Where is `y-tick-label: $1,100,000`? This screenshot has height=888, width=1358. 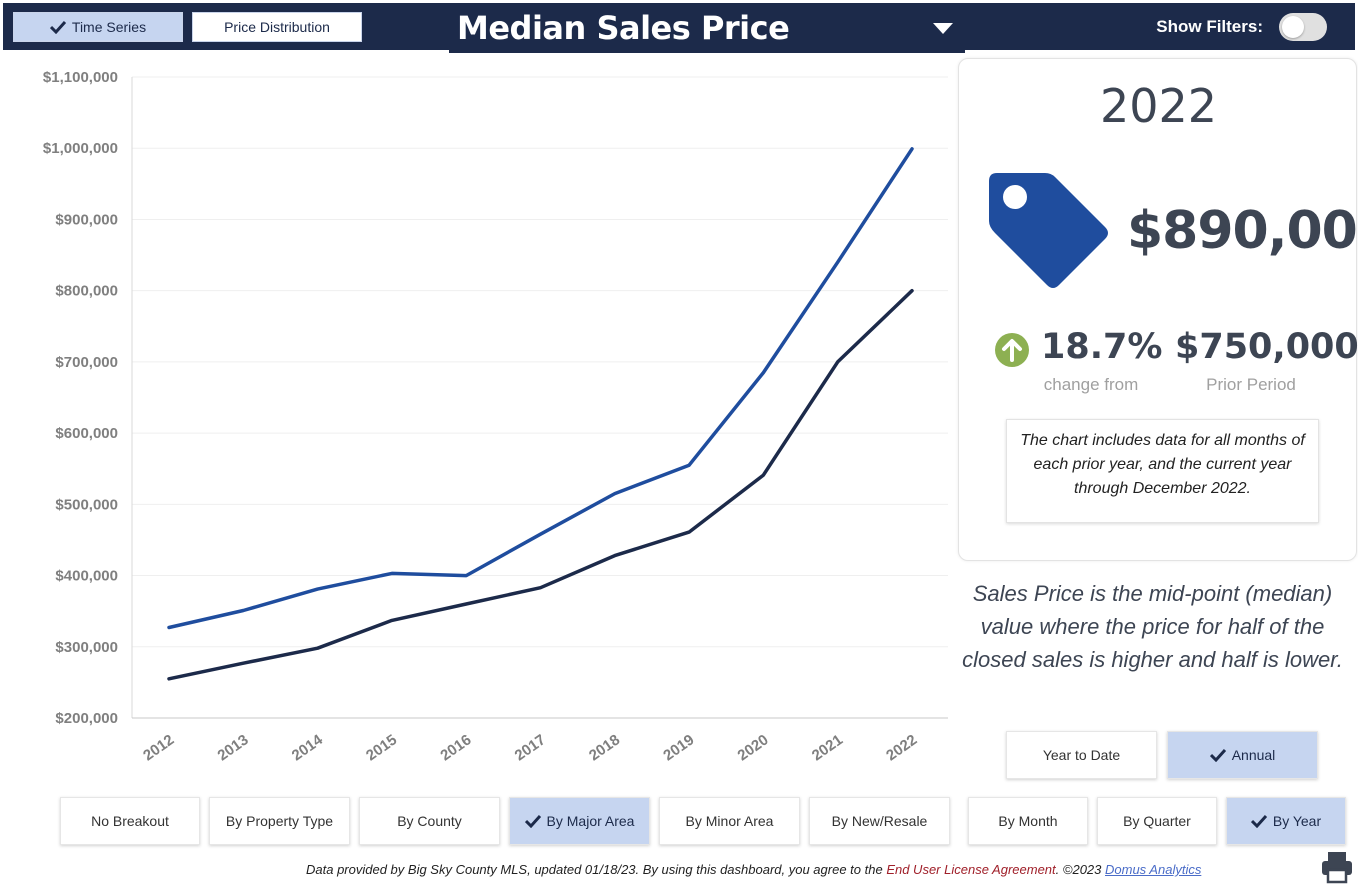 y-tick-label: $1,100,000 is located at coordinates (80, 77).